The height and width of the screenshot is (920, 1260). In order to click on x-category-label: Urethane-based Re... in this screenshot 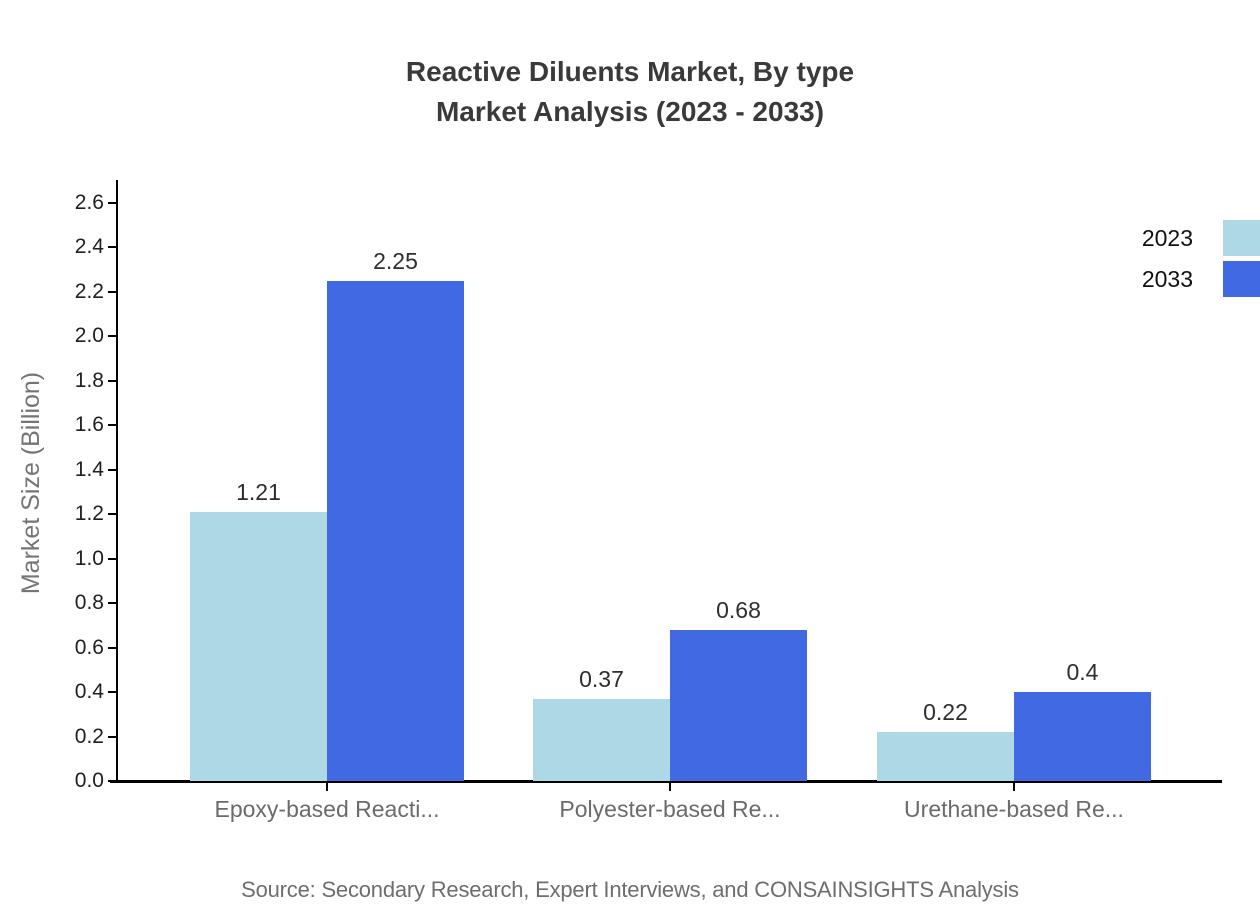, I will do `click(1014, 809)`.